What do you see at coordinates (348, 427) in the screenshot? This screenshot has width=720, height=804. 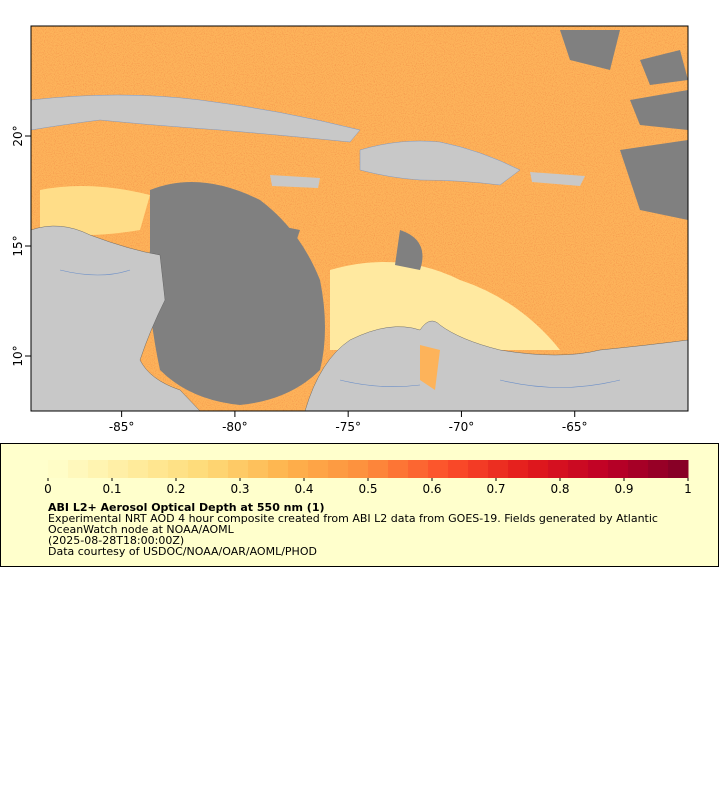 I see `x-tick-label: -75°` at bounding box center [348, 427].